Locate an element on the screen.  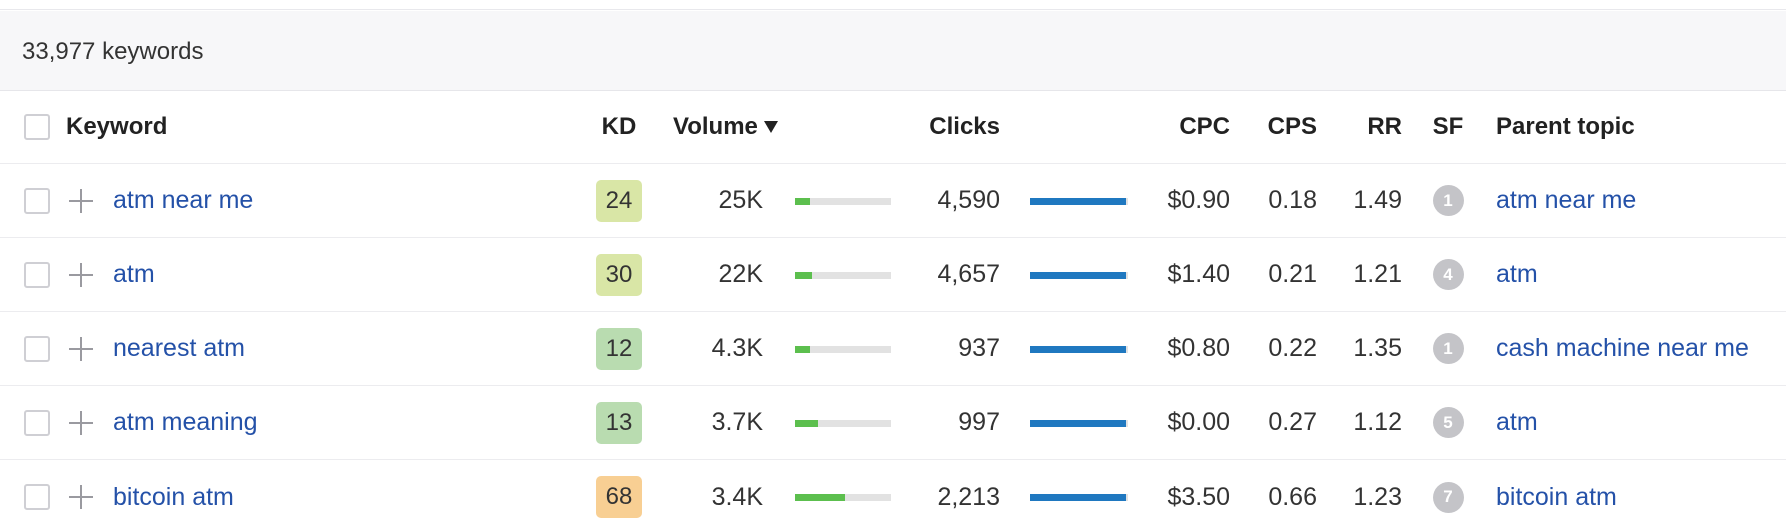
cps-value: 0.27 is located at coordinates (1292, 422).